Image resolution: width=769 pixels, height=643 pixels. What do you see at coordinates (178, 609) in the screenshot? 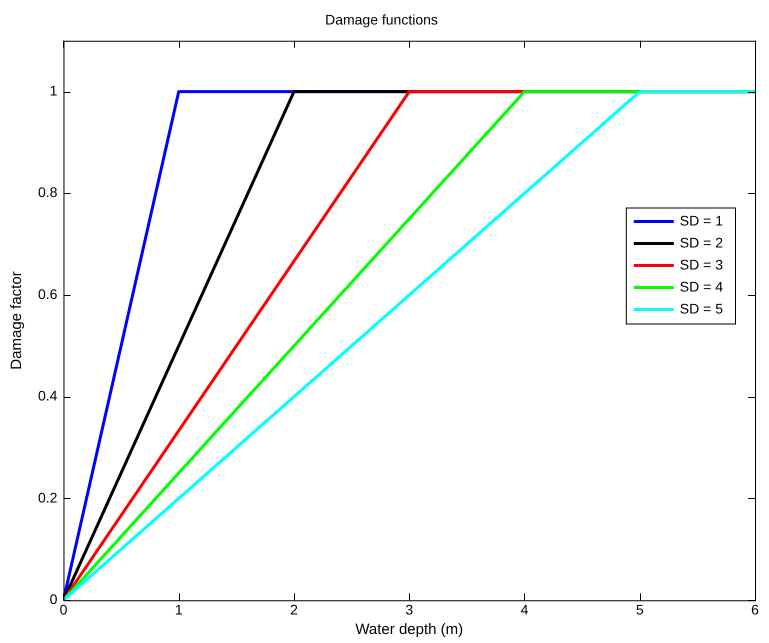
I see `x-tick-label: 1` at bounding box center [178, 609].